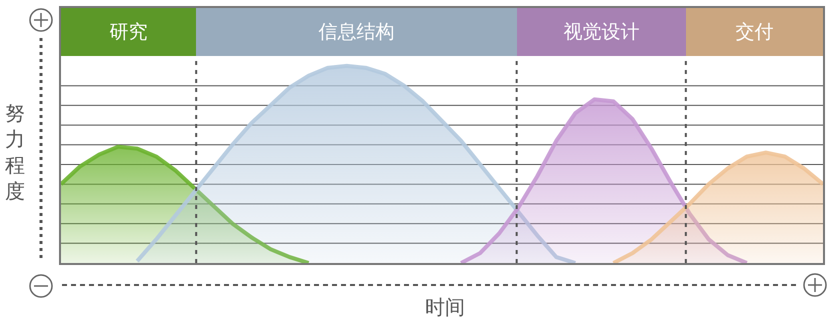 This screenshot has width=836, height=331. I want to click on text: 研究, so click(128, 32).